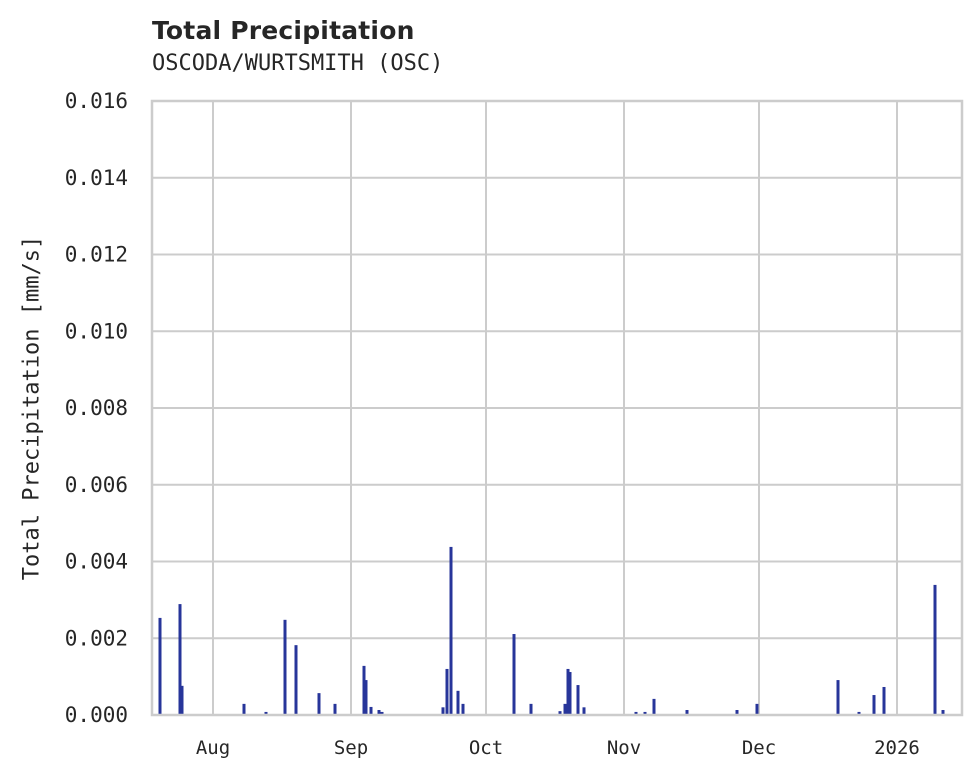 The height and width of the screenshot is (780, 980). Describe the element at coordinates (96, 178) in the screenshot. I see `y-tick-label: 0.014` at that location.